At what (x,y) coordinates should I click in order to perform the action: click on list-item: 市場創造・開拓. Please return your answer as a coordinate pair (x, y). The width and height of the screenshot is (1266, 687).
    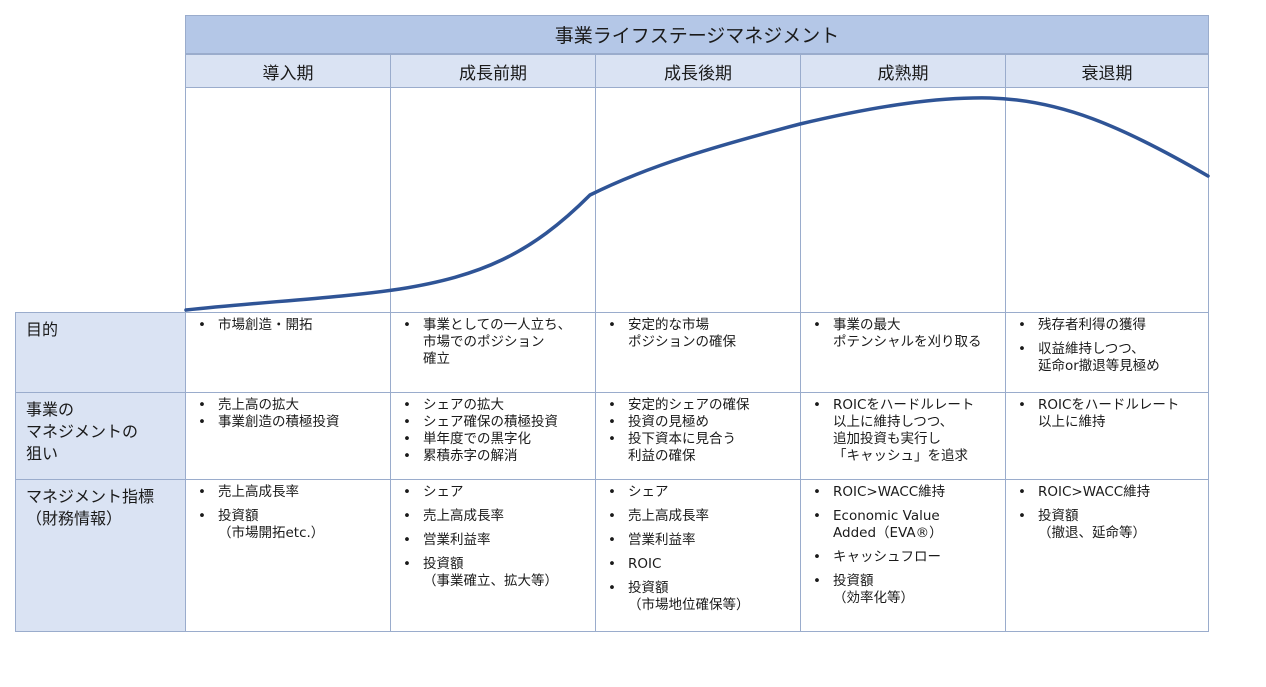
    Looking at the image, I should click on (289, 325).